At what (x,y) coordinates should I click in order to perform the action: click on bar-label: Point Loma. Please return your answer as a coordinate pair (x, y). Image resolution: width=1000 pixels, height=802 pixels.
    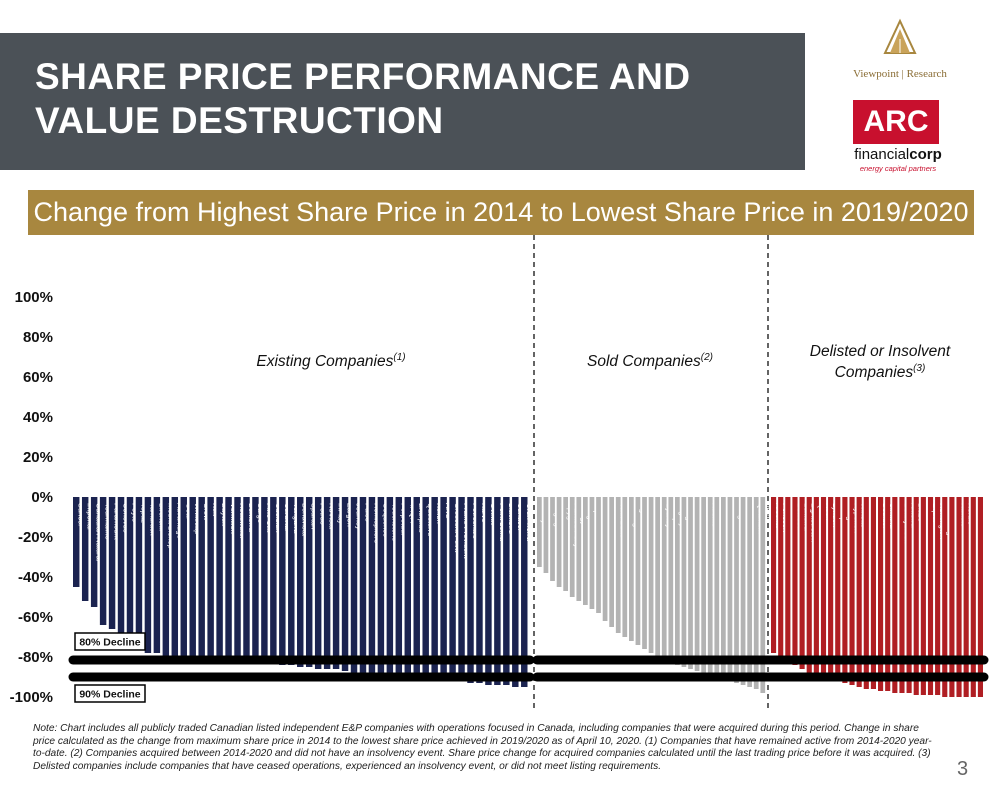
    Looking at the image, I should click on (502, 522).